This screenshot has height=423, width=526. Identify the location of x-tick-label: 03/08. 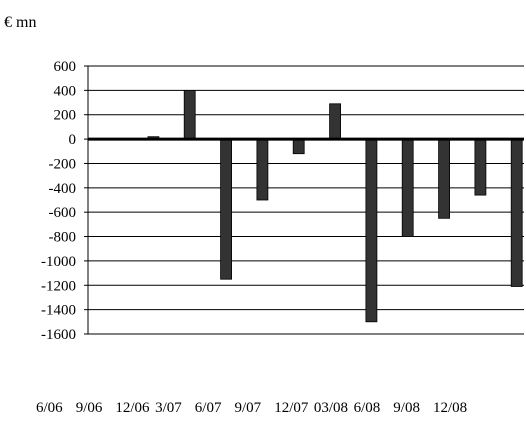
(331, 408).